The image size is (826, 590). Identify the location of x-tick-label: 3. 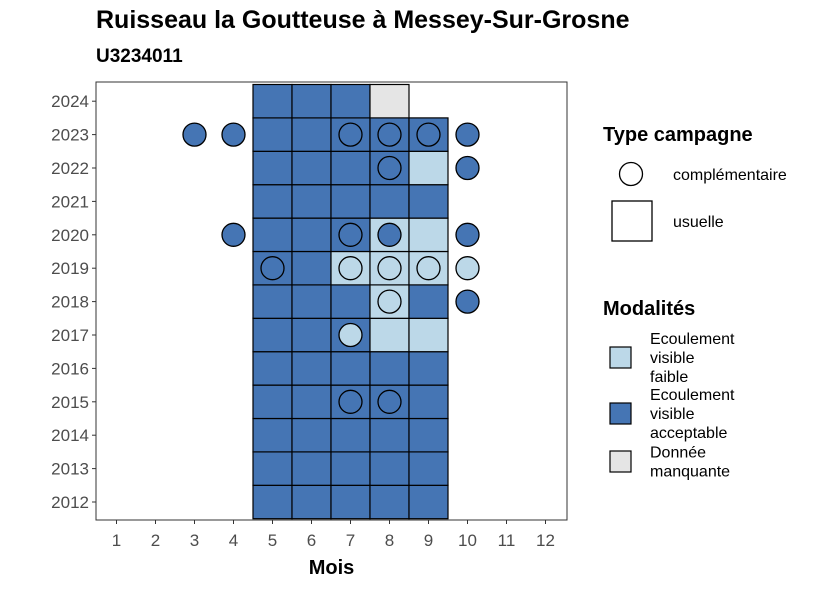
(194, 540).